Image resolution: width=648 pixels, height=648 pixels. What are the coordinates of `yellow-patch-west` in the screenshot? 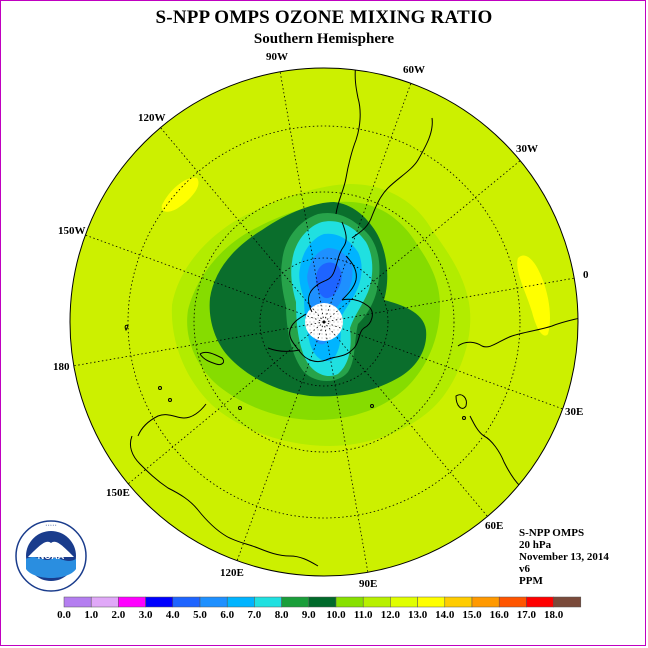 It's located at (180, 194).